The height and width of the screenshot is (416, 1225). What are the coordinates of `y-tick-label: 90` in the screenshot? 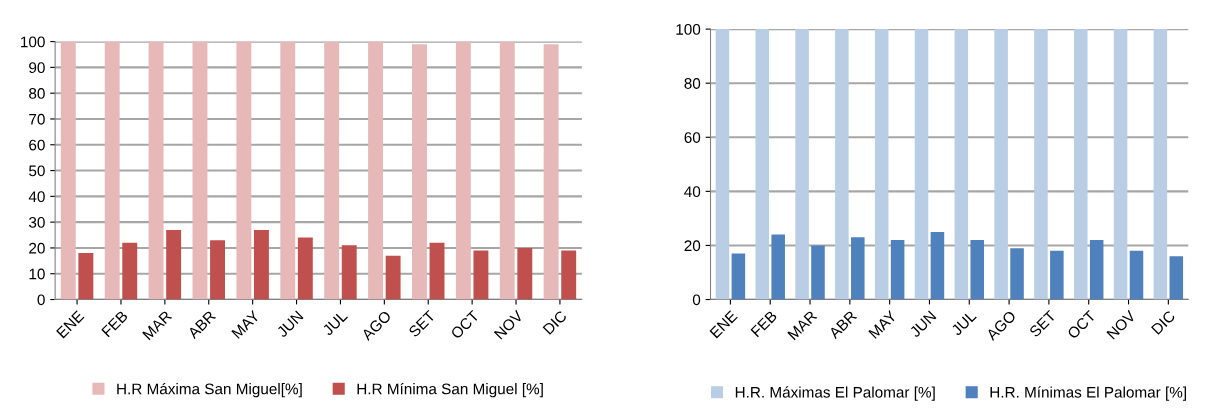 It's located at (37, 68).